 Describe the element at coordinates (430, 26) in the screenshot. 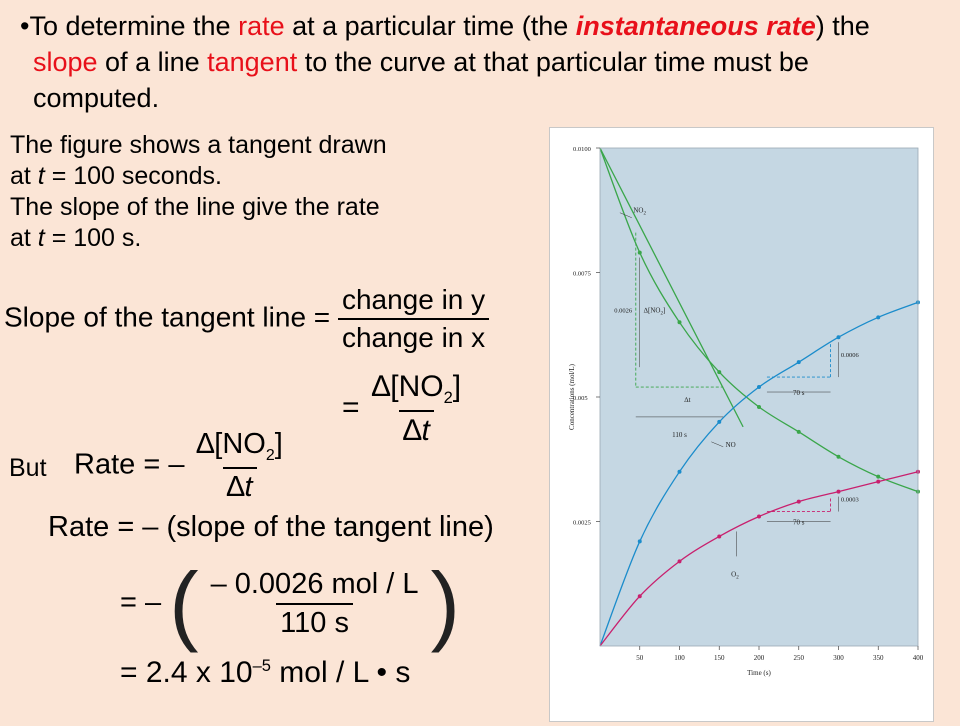

I see `intro-text-2: at a particular time (the` at that location.